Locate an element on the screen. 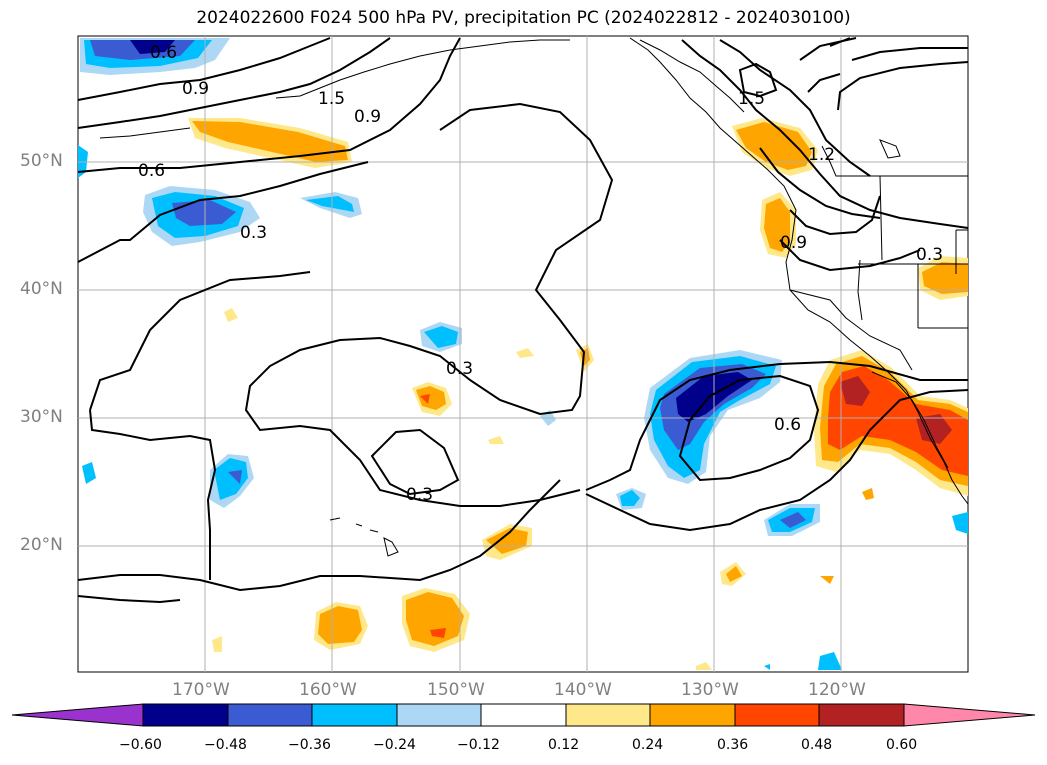 This screenshot has height=765, width=1047. colorbar-tick-label: −0.48 is located at coordinates (225, 745).